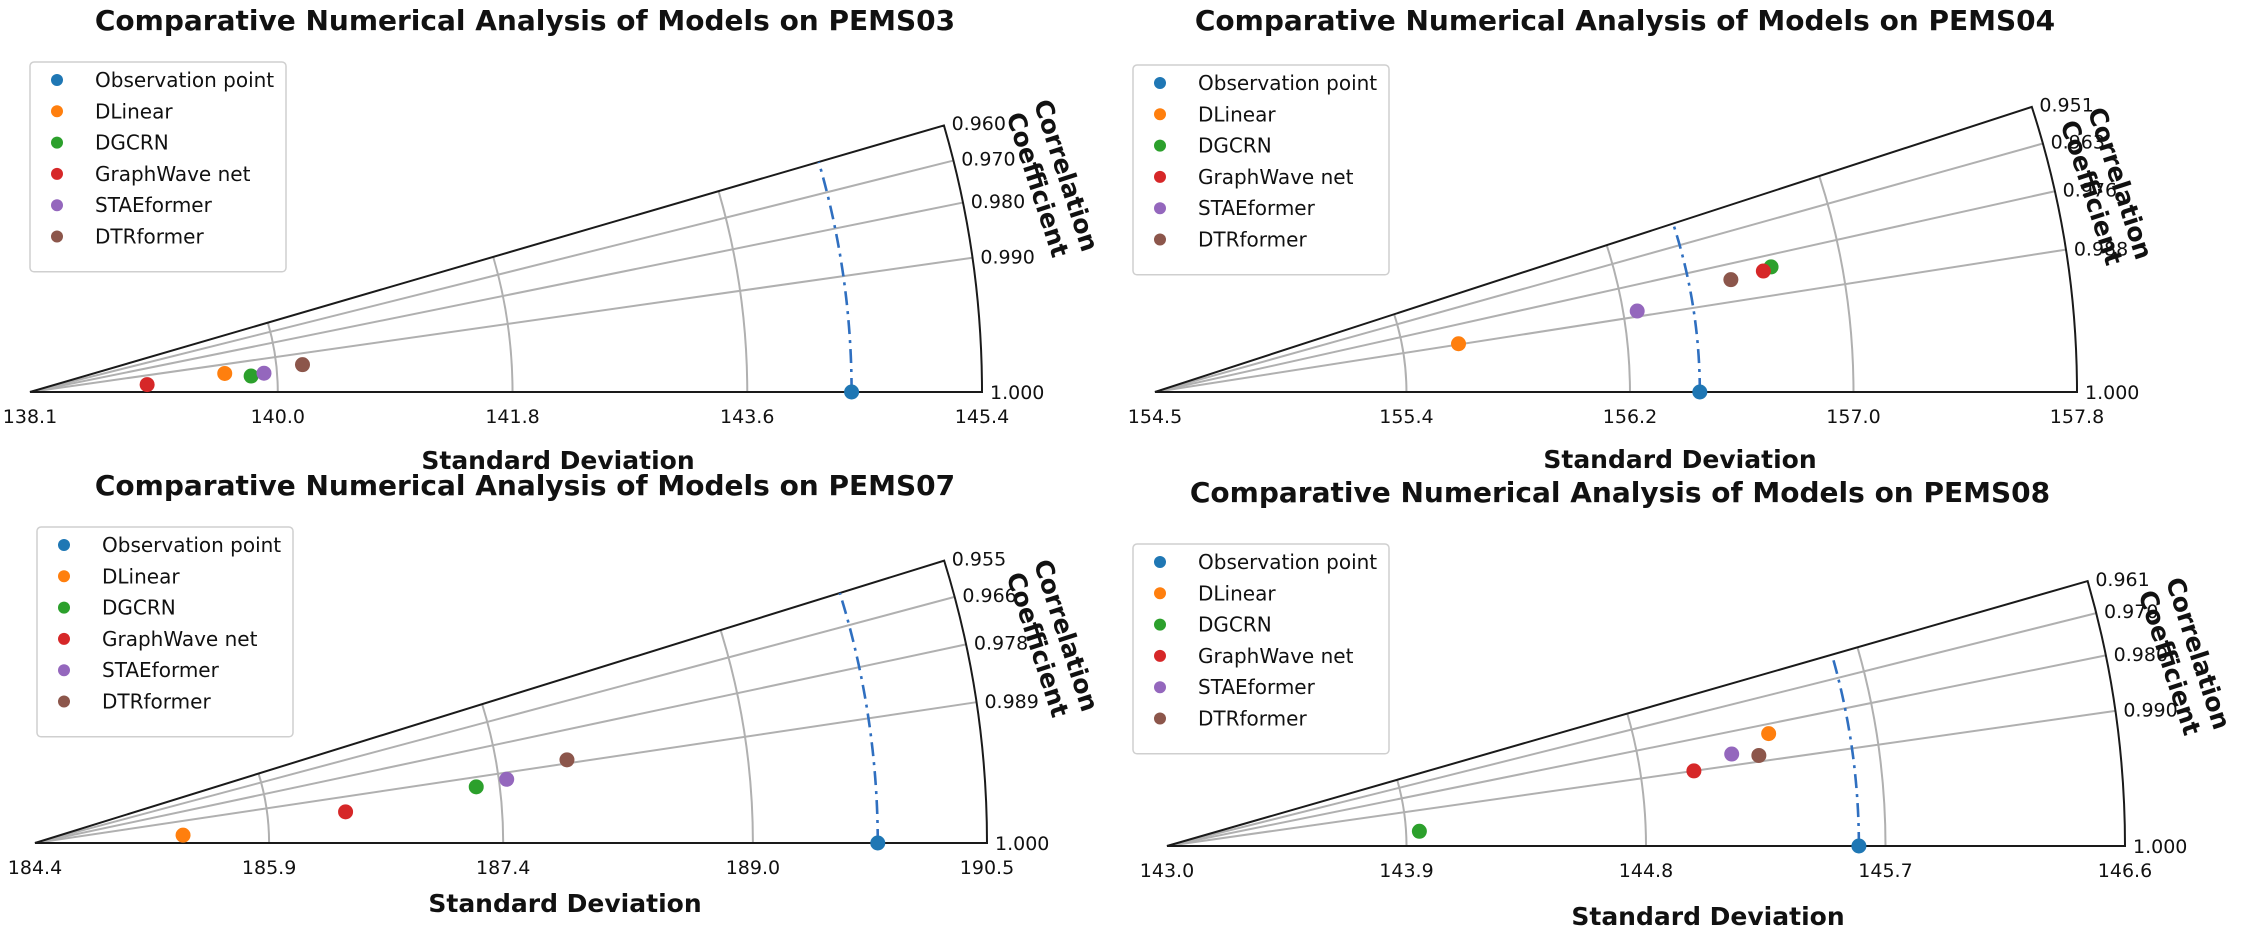  I want to click on std-tick-label: 140.0, so click(278, 417).